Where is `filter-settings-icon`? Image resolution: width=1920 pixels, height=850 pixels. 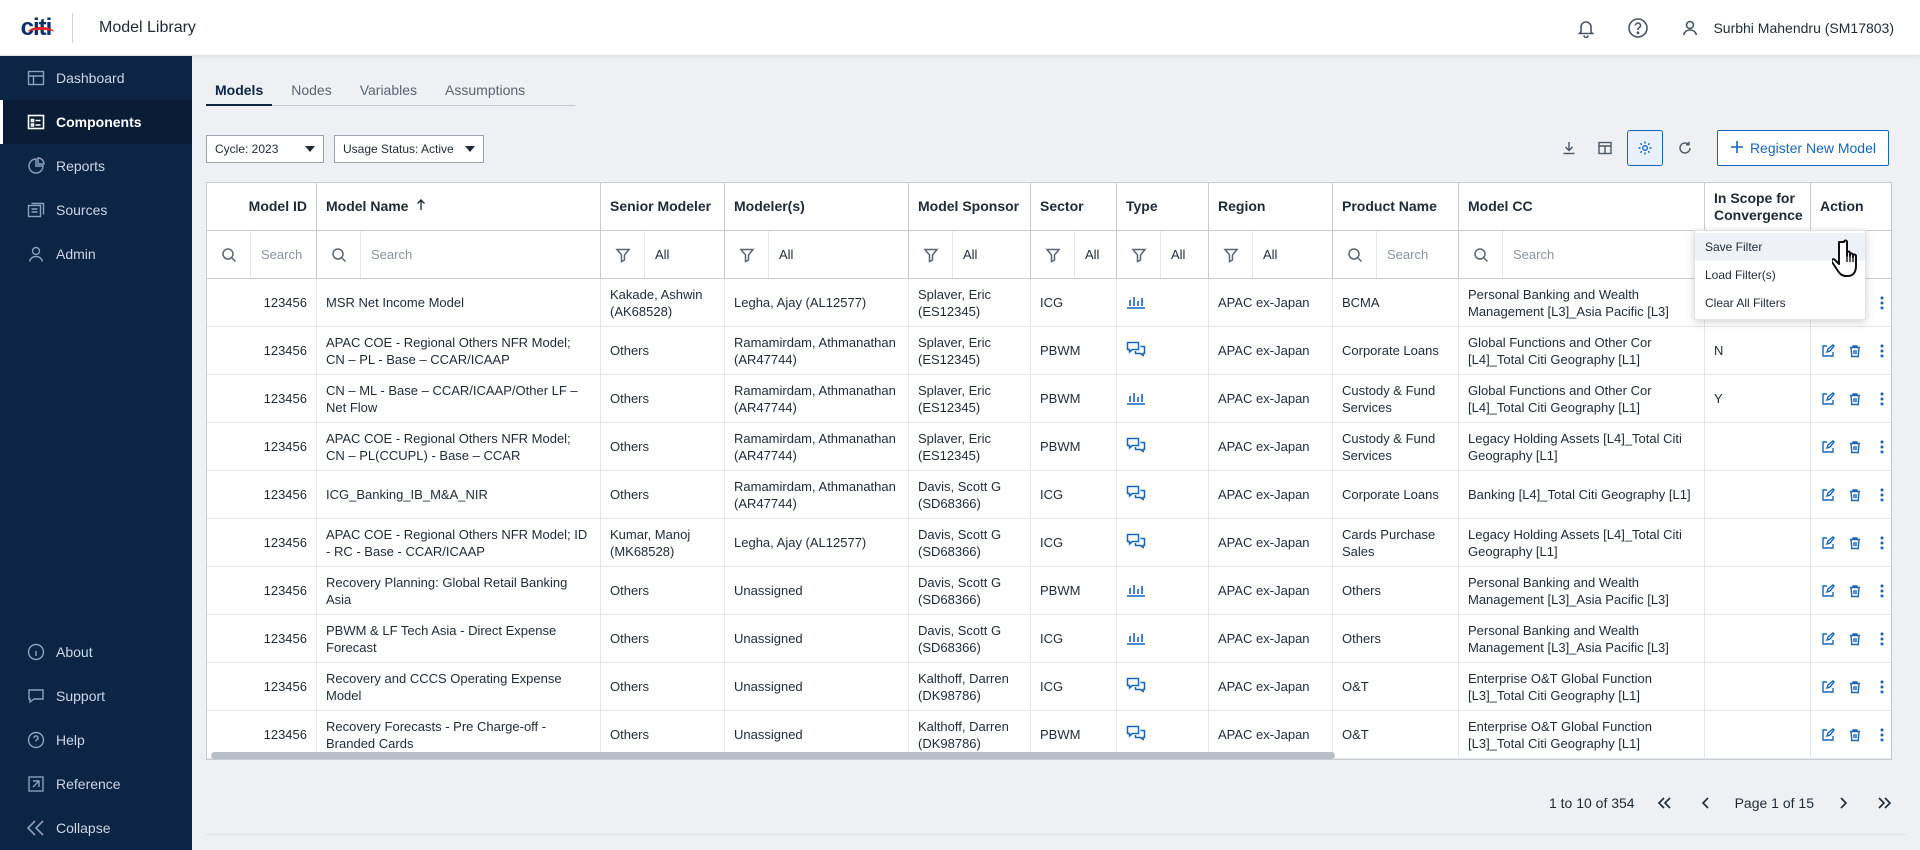 filter-settings-icon is located at coordinates (1644, 148).